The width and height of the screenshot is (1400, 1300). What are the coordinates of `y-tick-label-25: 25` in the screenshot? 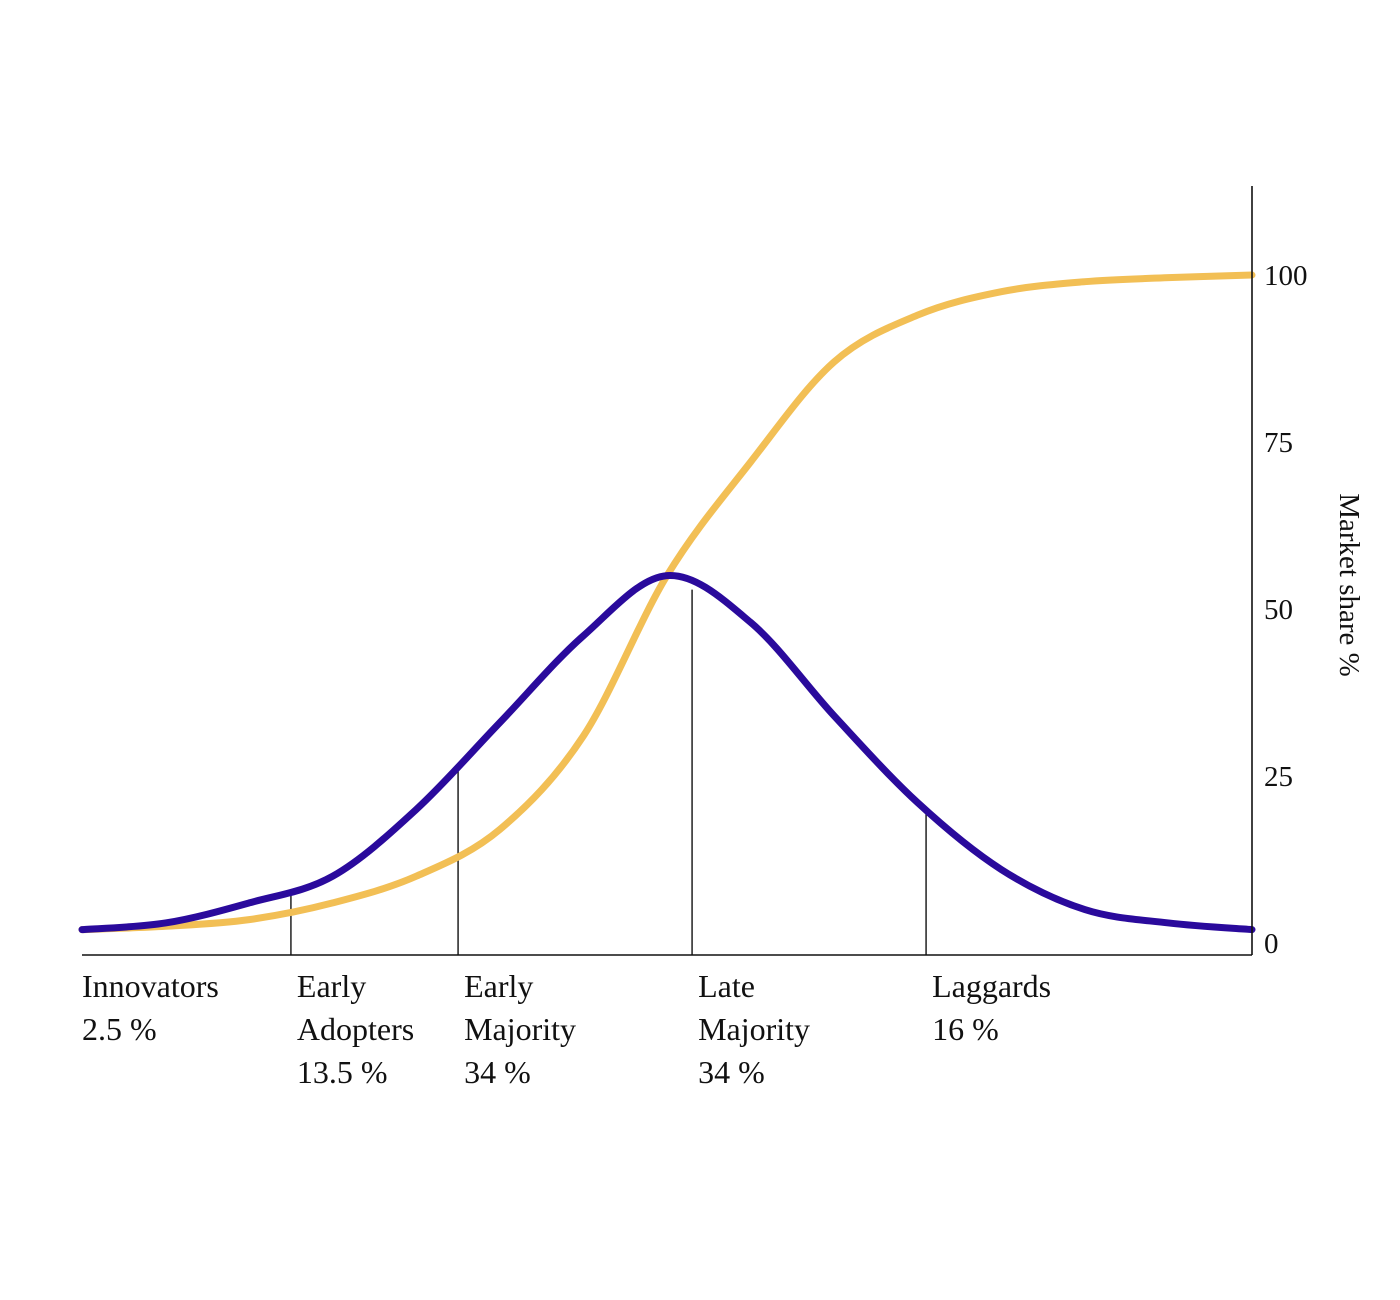 It's located at (1278, 777).